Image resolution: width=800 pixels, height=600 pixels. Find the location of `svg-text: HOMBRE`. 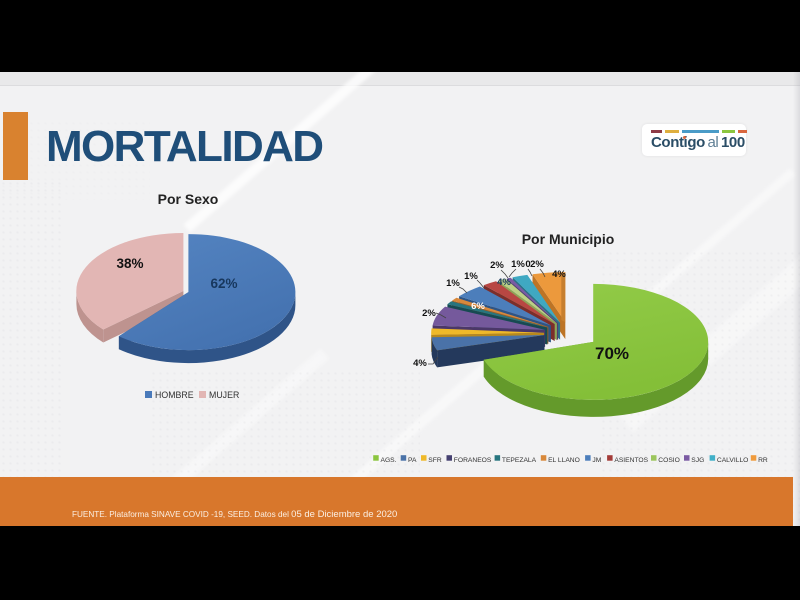

svg-text: HOMBRE is located at coordinates (174, 395).